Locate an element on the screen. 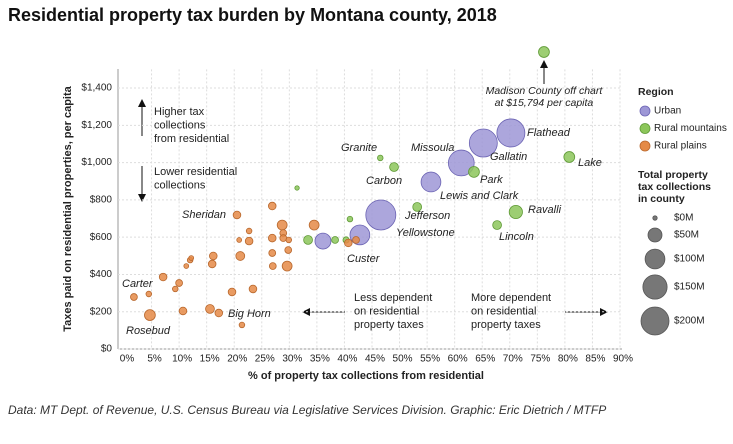 The width and height of the screenshot is (733, 444). x-tick-label: 0% is located at coordinates (127, 359).